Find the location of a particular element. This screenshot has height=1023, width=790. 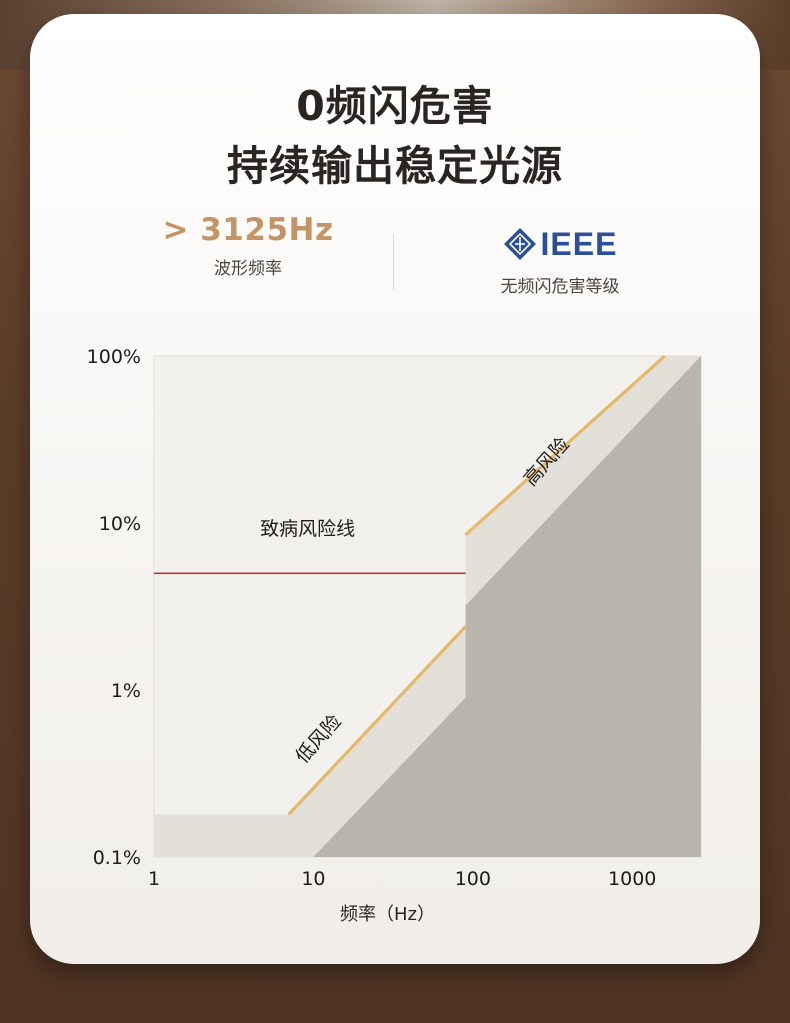

stat-divider is located at coordinates (393, 262).